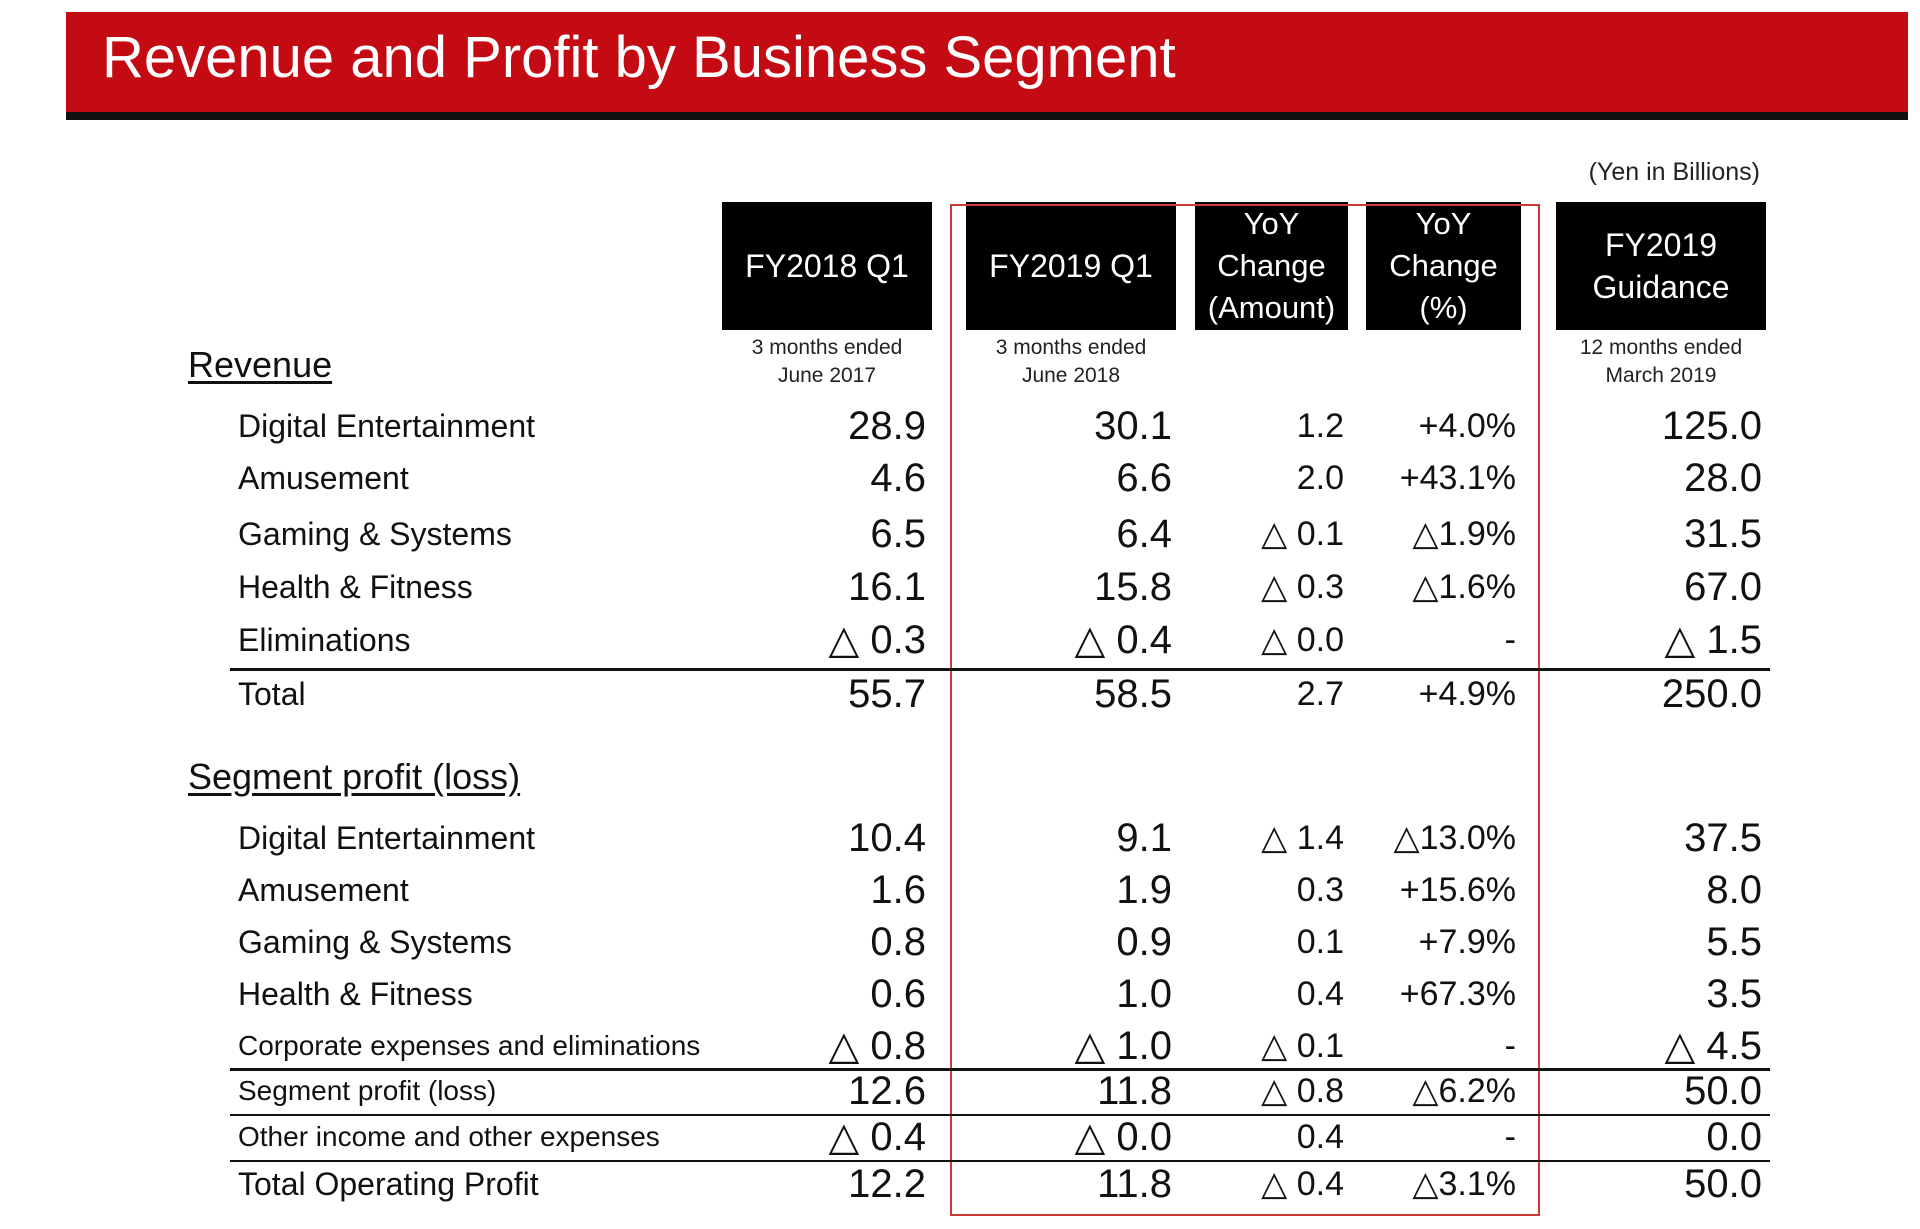 The image size is (1920, 1229). I want to click on row-label: Eliminations, so click(324, 640).